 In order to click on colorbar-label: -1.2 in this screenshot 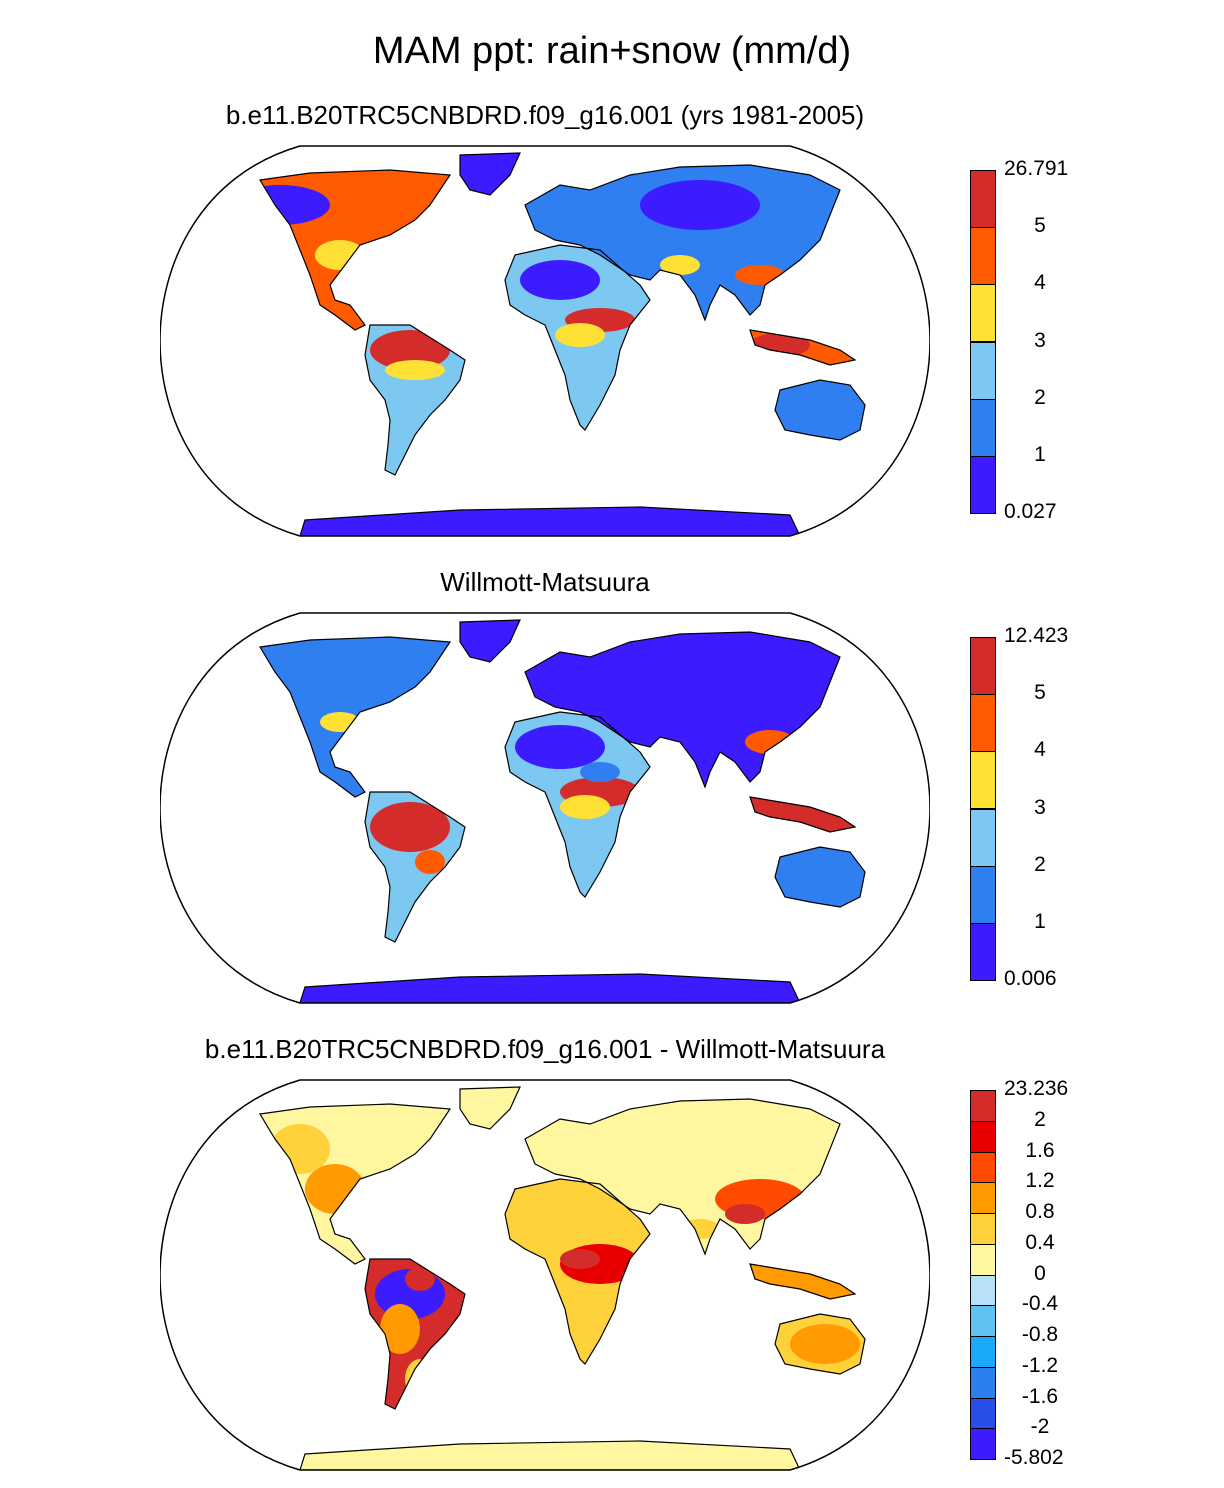, I will do `click(1040, 1365)`.